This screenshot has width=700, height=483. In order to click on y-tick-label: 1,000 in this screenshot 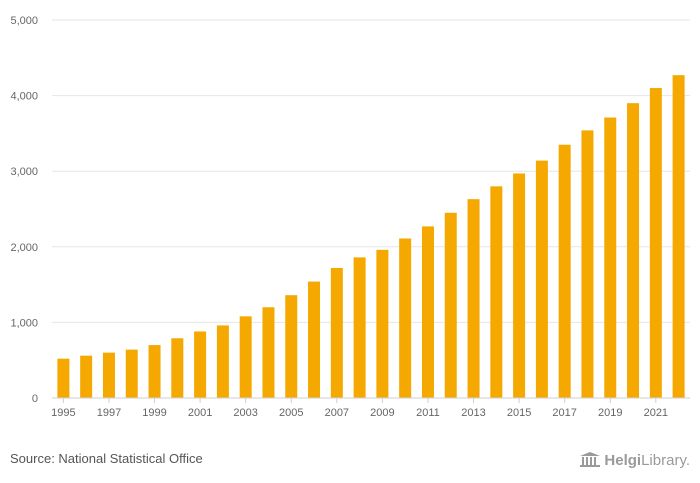, I will do `click(24, 323)`.